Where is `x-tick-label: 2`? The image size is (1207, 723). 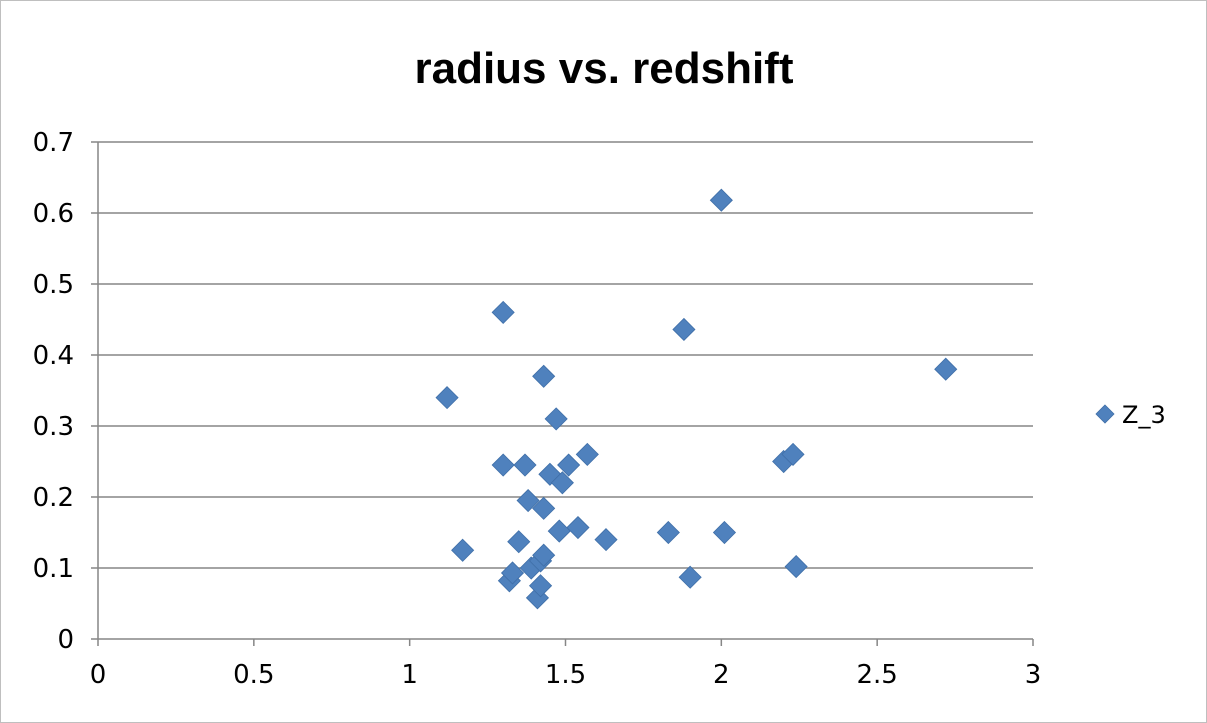 x-tick-label: 2 is located at coordinates (721, 675).